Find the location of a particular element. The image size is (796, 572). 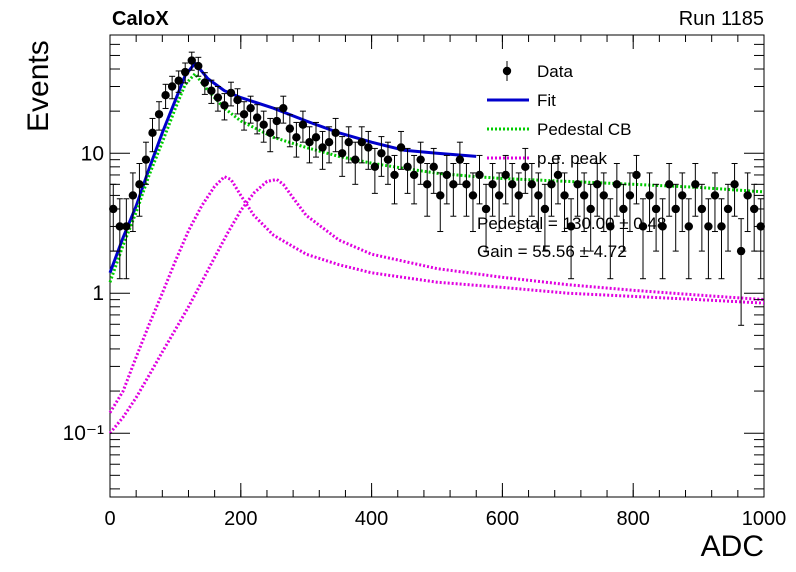

legend: Data Fit Pedestal CB p.e. peak is located at coordinates (559, 114).